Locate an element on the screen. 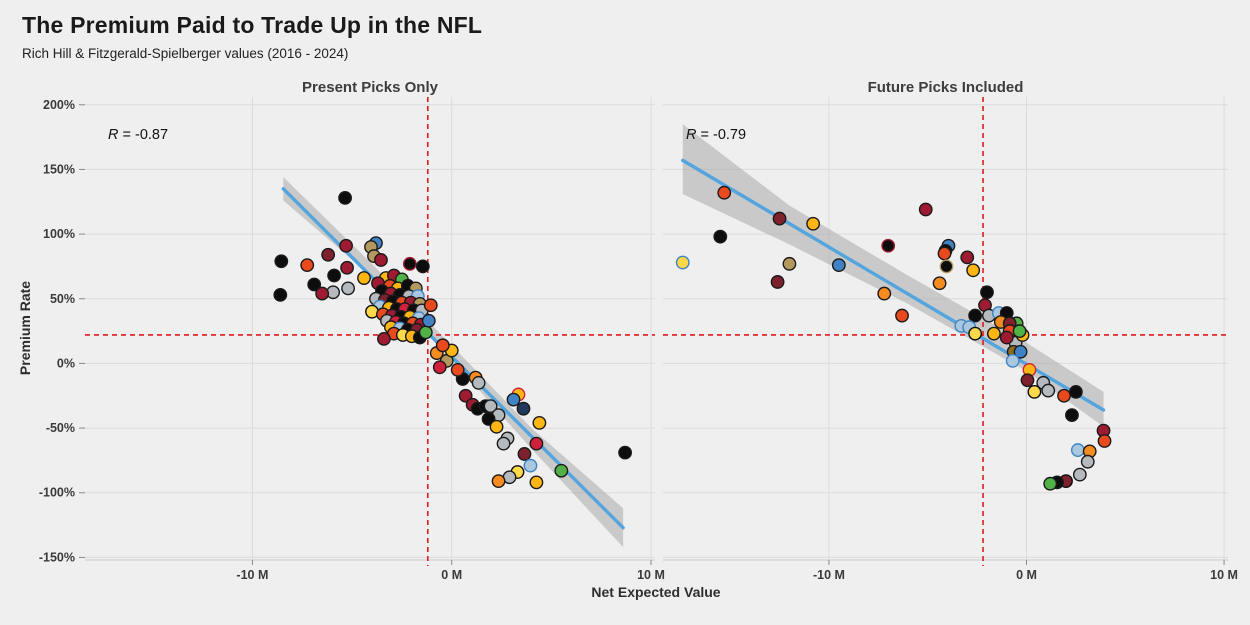 This screenshot has width=1250, height=625. correlation-label: R = -0.79 is located at coordinates (716, 135).